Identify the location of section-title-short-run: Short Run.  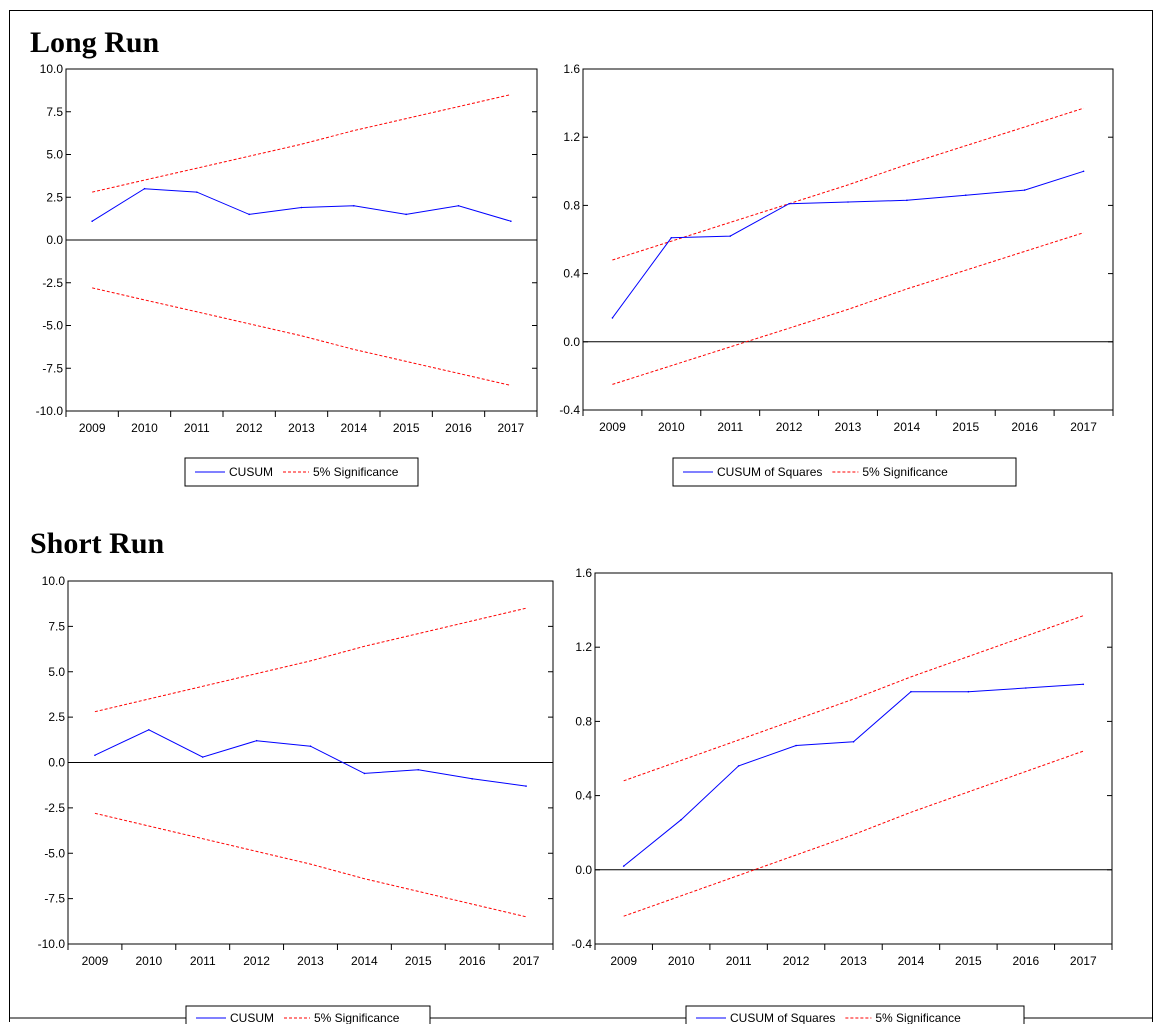
(97, 543).